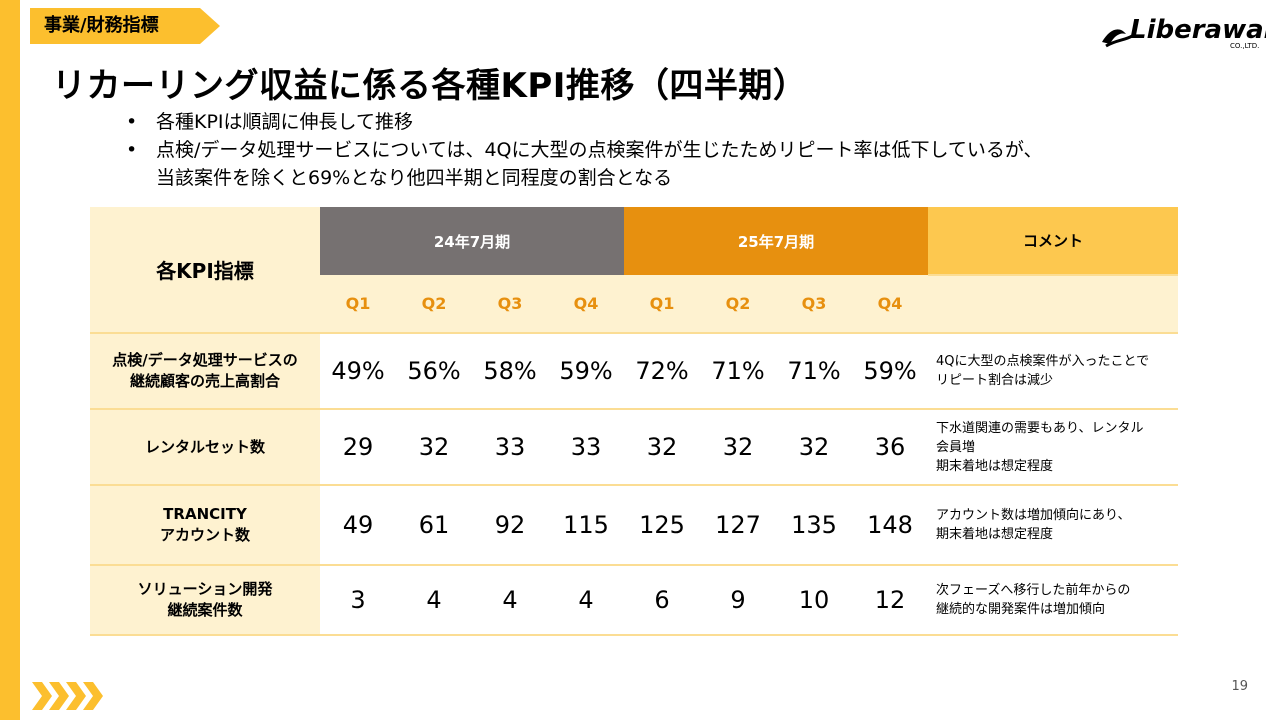  I want to click on logo-wordmark: Liberaware, so click(1198, 30).